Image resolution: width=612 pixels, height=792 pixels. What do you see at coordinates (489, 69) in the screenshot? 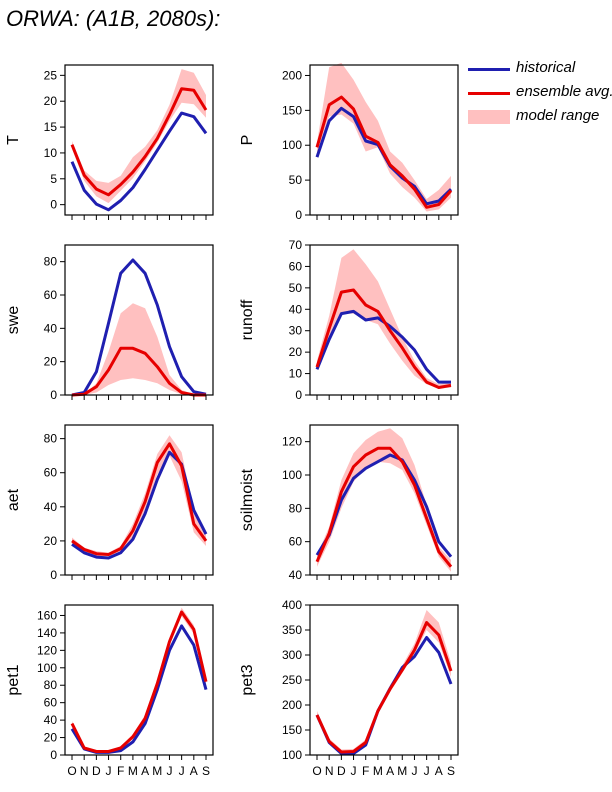
I see `legend-swatch-historical` at bounding box center [489, 69].